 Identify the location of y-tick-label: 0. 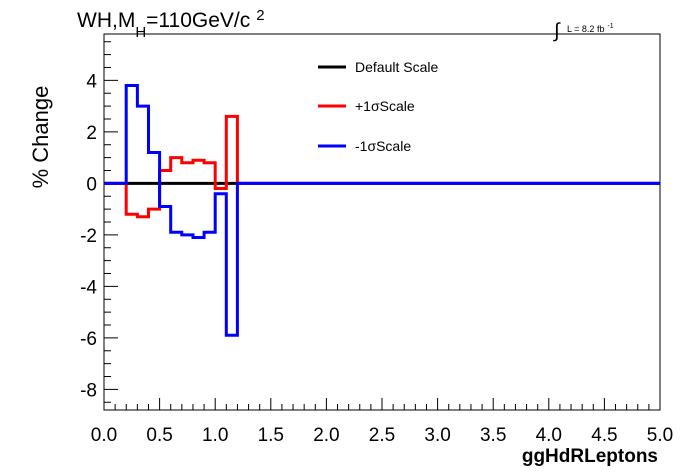
(91, 184).